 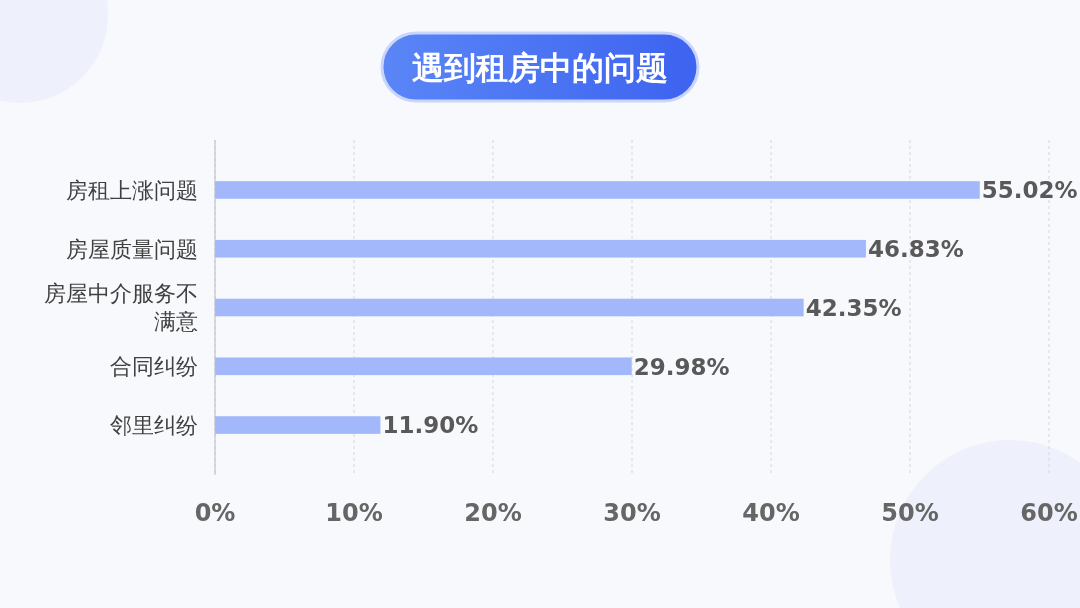 I want to click on x-tick-label: 60%, so click(x=1049, y=512).